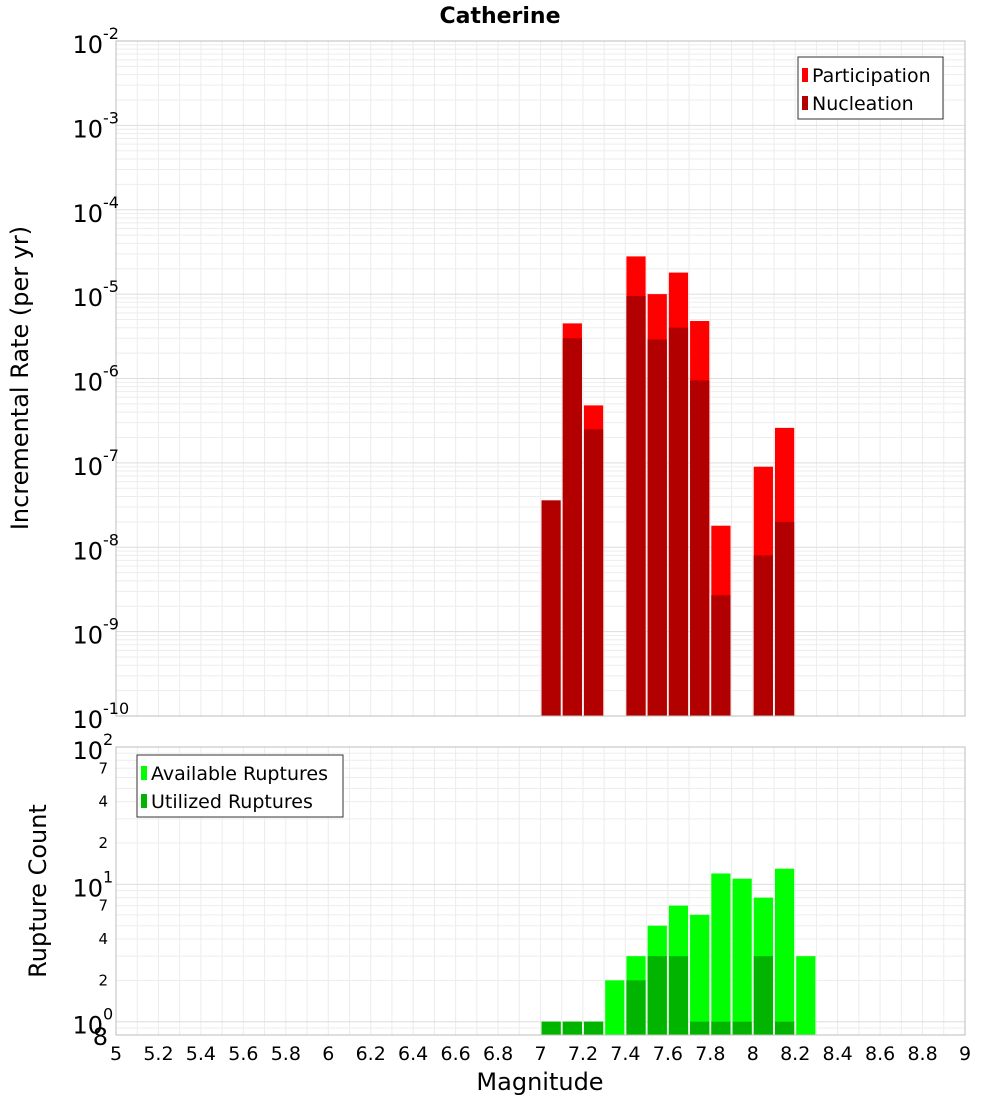  What do you see at coordinates (880, 1054) in the screenshot?
I see `x-tick-label: 8.6` at bounding box center [880, 1054].